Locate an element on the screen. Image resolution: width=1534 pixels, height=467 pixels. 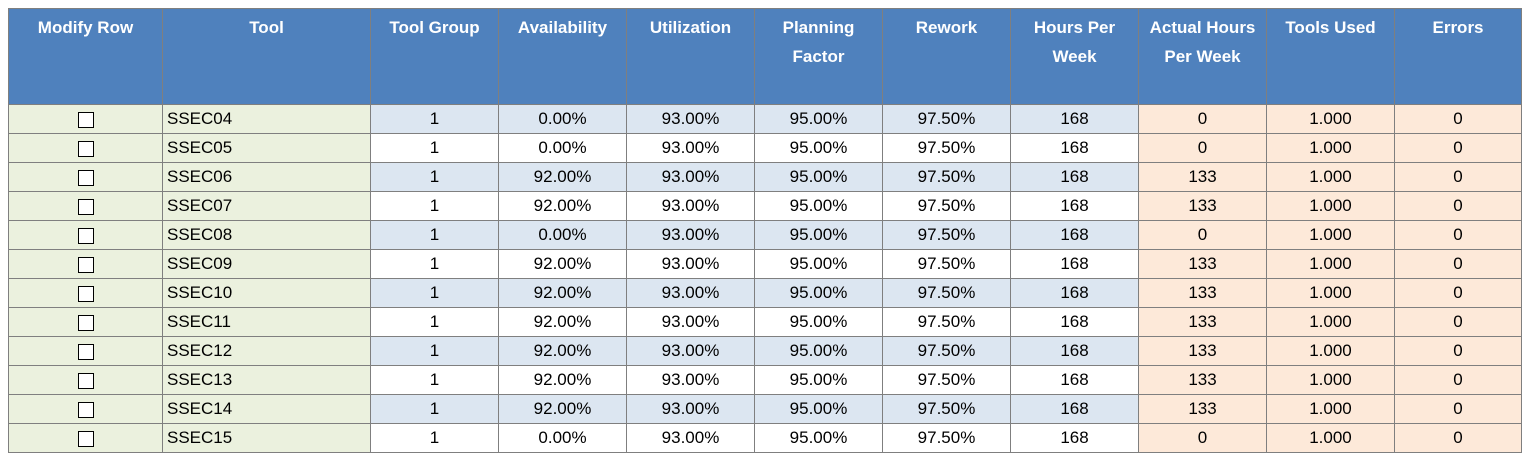
tool-cell: SSEC12 is located at coordinates (266, 351).